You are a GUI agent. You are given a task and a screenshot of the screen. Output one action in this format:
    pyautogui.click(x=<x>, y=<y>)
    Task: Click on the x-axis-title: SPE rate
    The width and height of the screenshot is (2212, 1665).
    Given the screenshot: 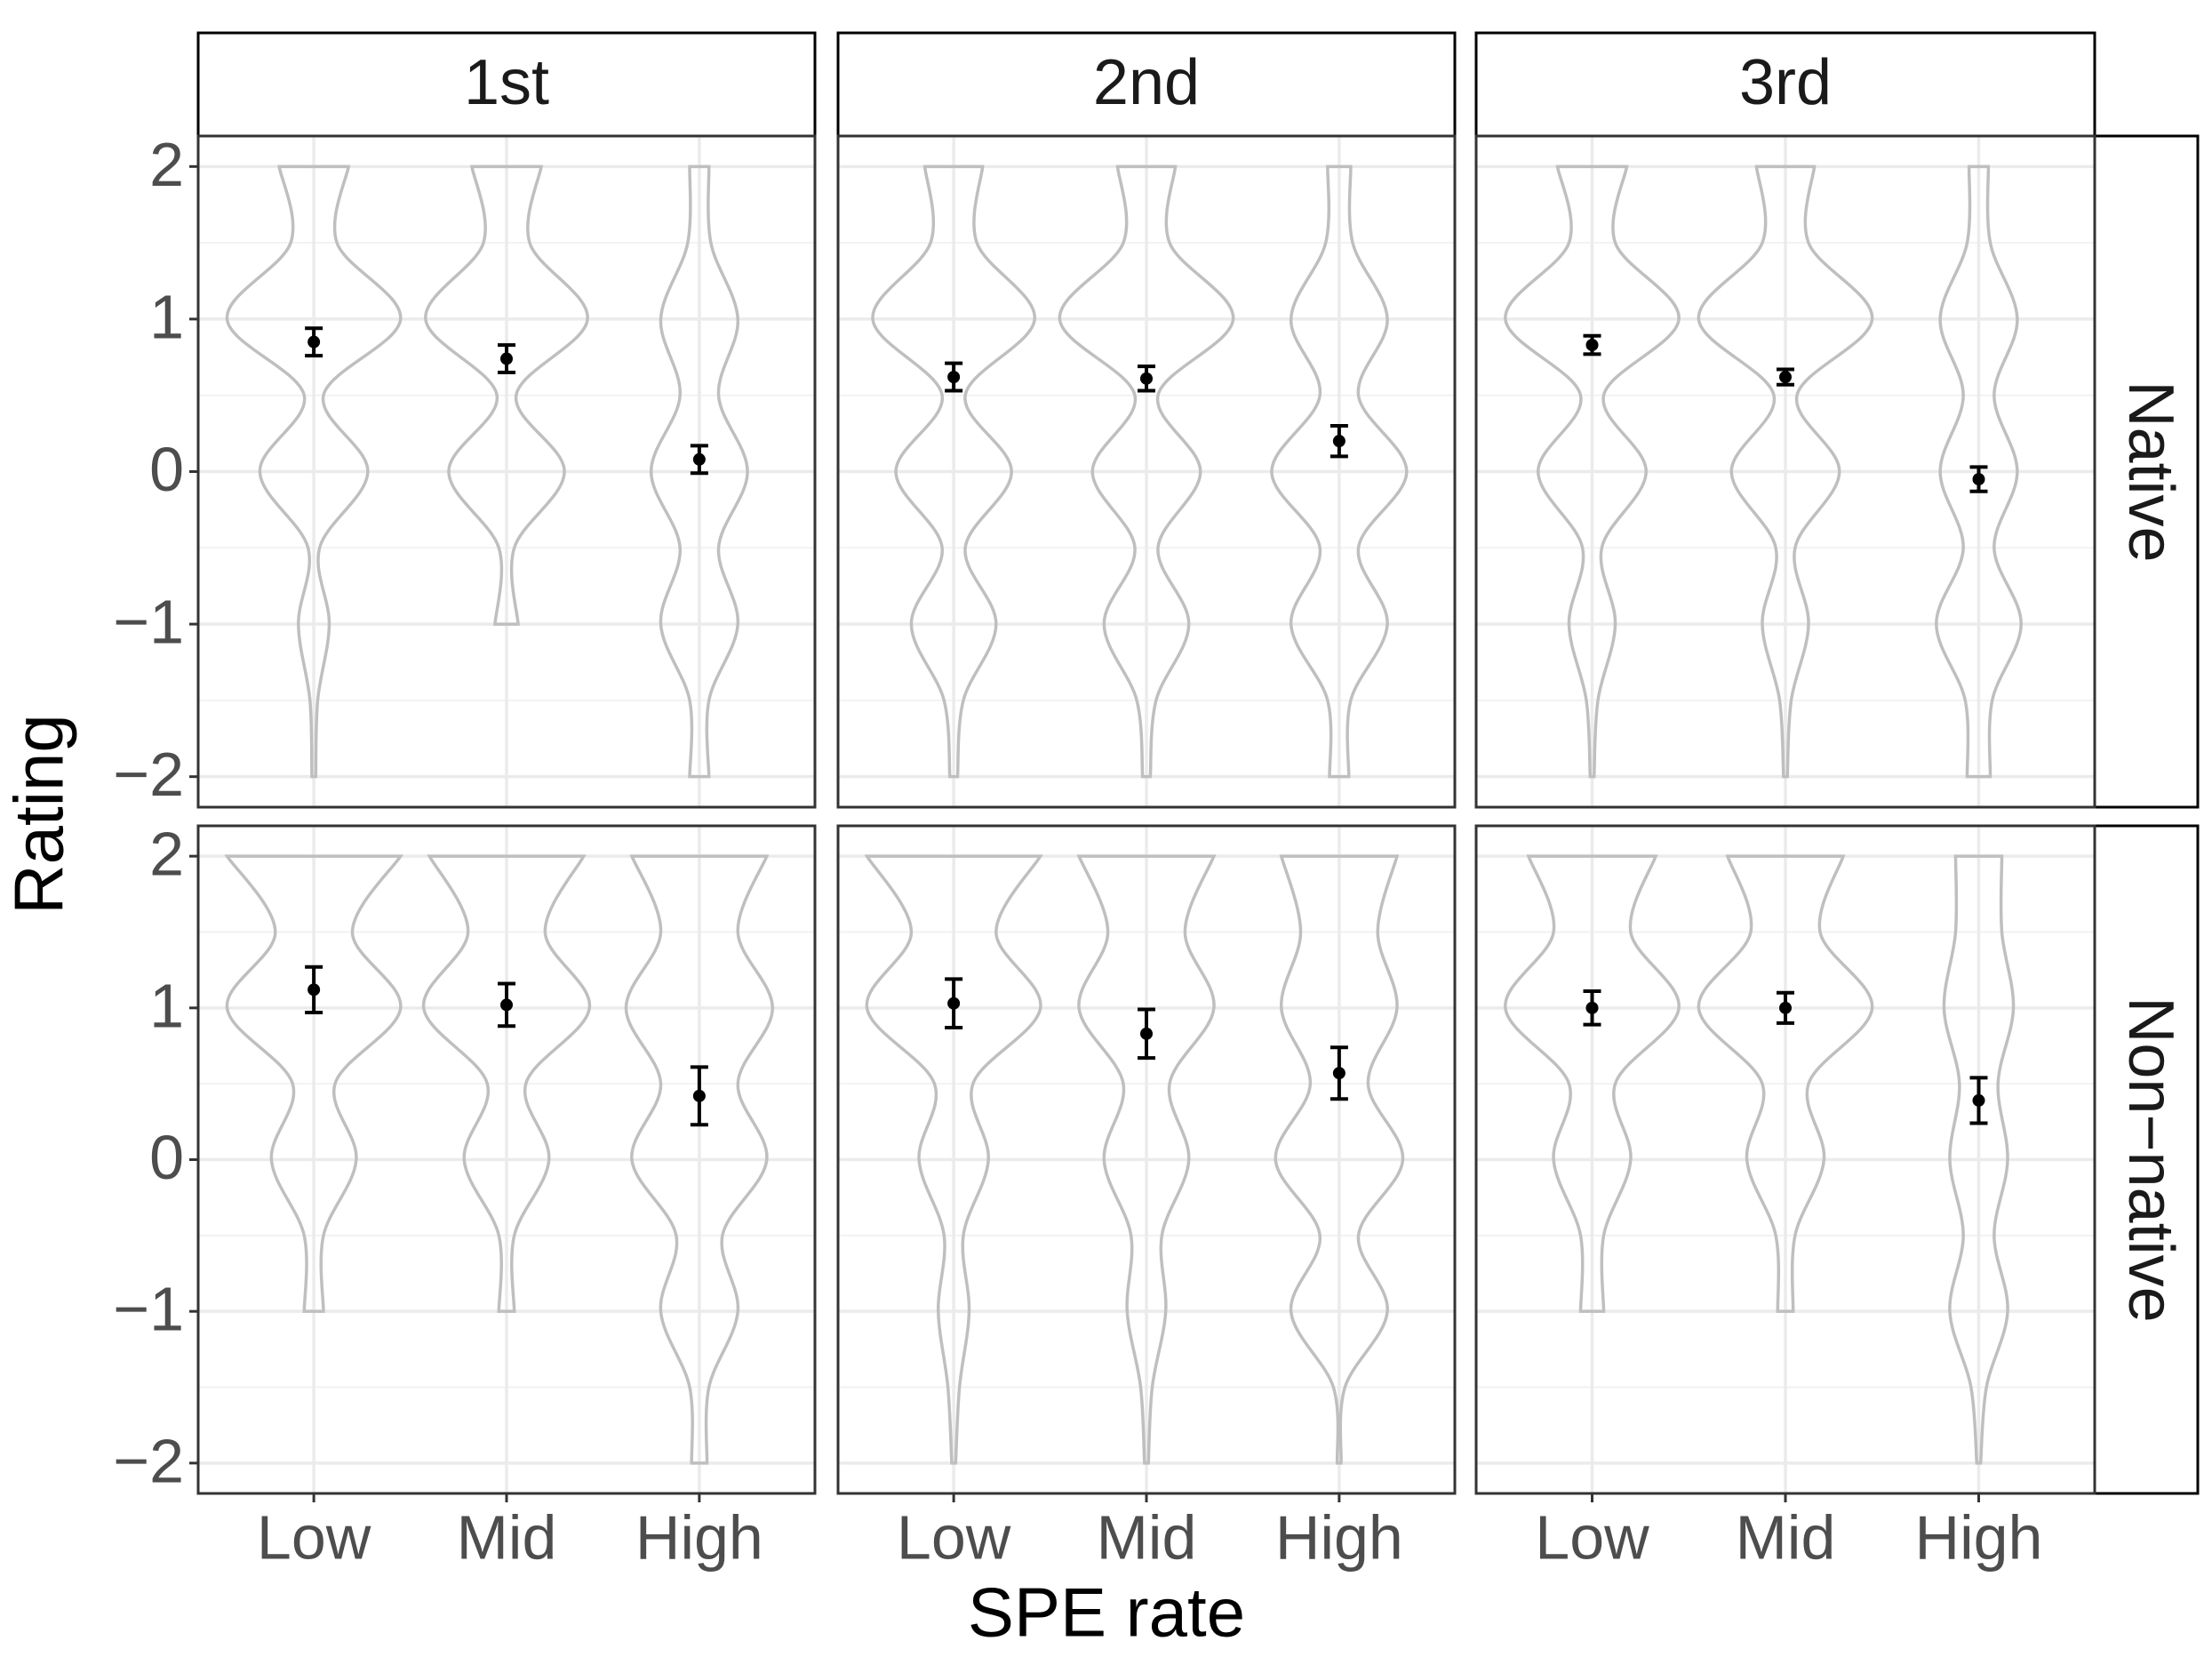 What is the action you would take?
    pyautogui.click(x=1106, y=1612)
    